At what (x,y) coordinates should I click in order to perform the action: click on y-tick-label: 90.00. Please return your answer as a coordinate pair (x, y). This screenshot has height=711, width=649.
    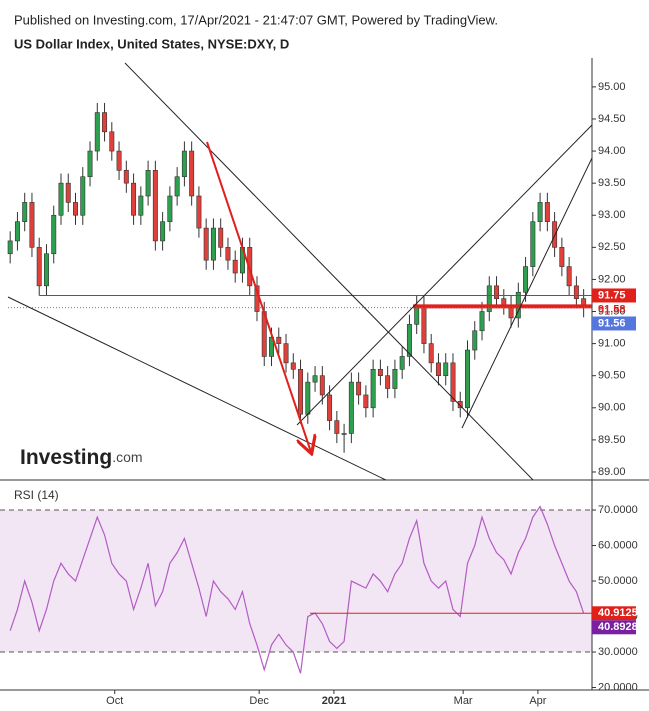
    Looking at the image, I should click on (612, 408).